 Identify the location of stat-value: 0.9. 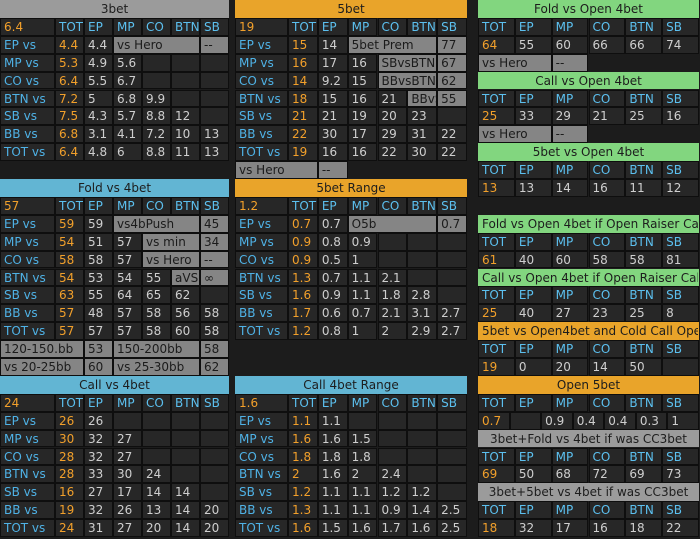
(332, 295).